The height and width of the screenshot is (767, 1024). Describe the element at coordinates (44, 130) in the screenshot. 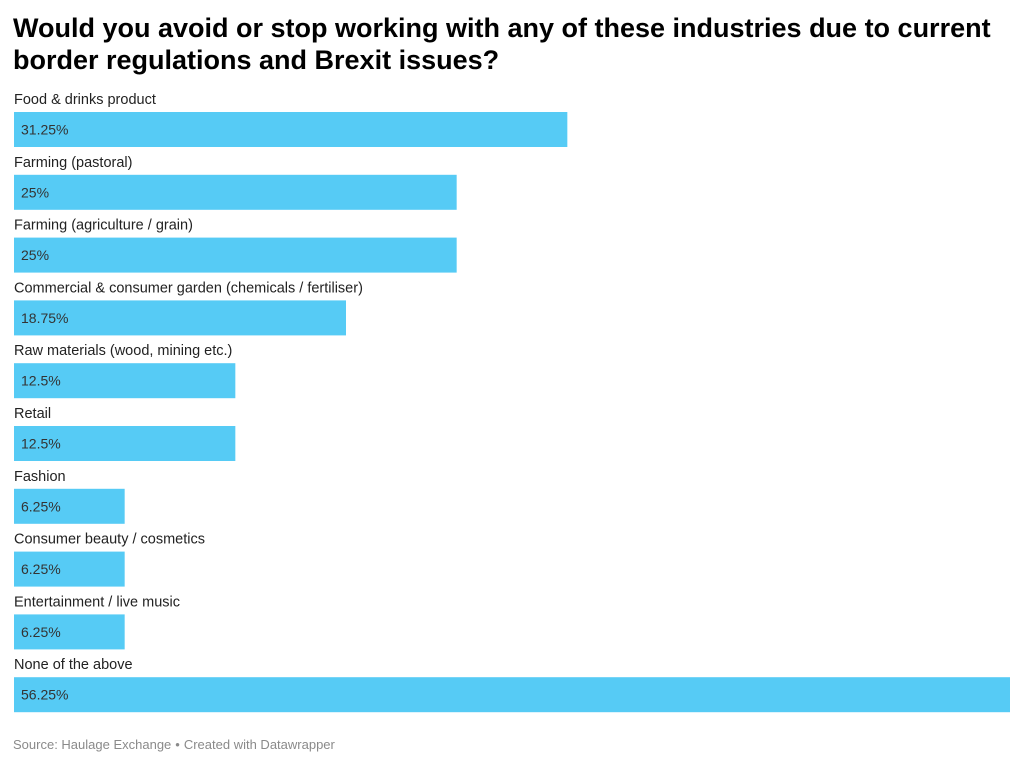

I see `value-label: 31.25%` at that location.